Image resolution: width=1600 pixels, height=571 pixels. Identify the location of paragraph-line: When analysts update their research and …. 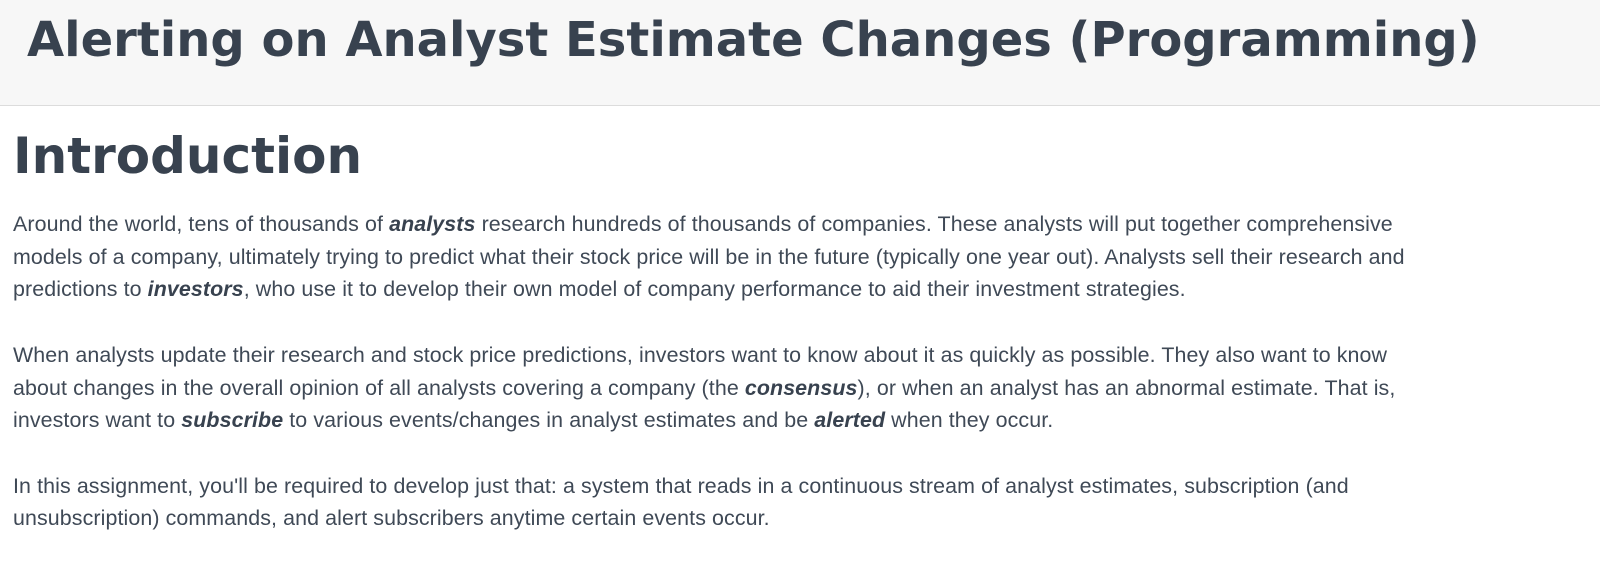
(700, 354).